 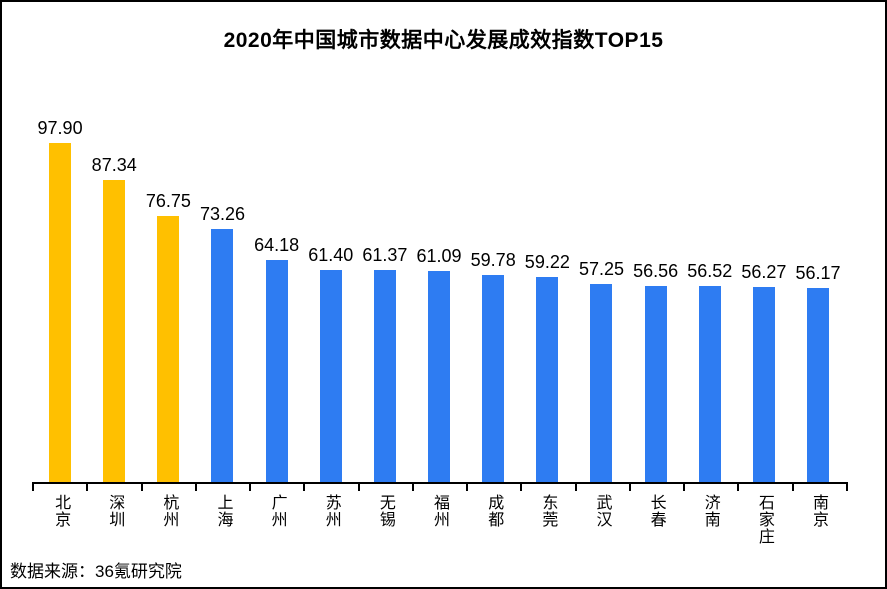 What do you see at coordinates (222, 214) in the screenshot?
I see `bar-value-label: 73.26` at bounding box center [222, 214].